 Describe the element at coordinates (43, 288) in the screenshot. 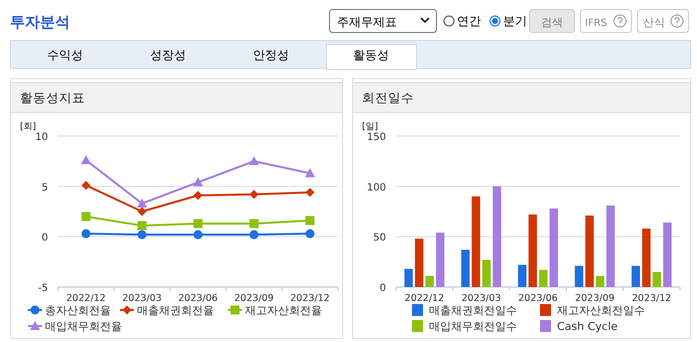

I see `y-tick-label: -5` at that location.